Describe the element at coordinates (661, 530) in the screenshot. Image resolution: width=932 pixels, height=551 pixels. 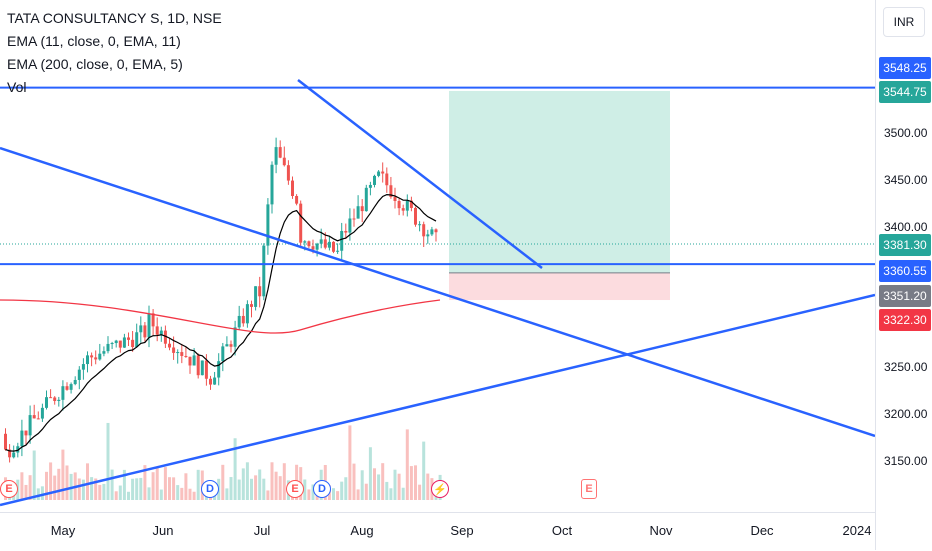
I see `time-label: Nov` at that location.